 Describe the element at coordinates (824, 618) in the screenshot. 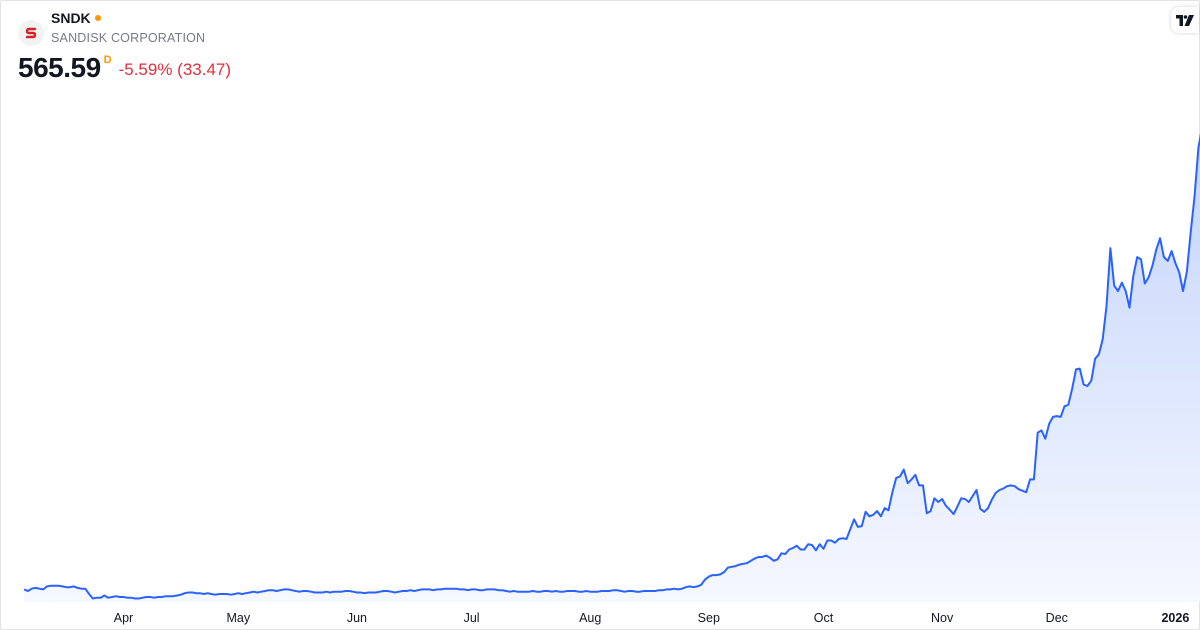

I see `x-tick-label: Oct` at that location.